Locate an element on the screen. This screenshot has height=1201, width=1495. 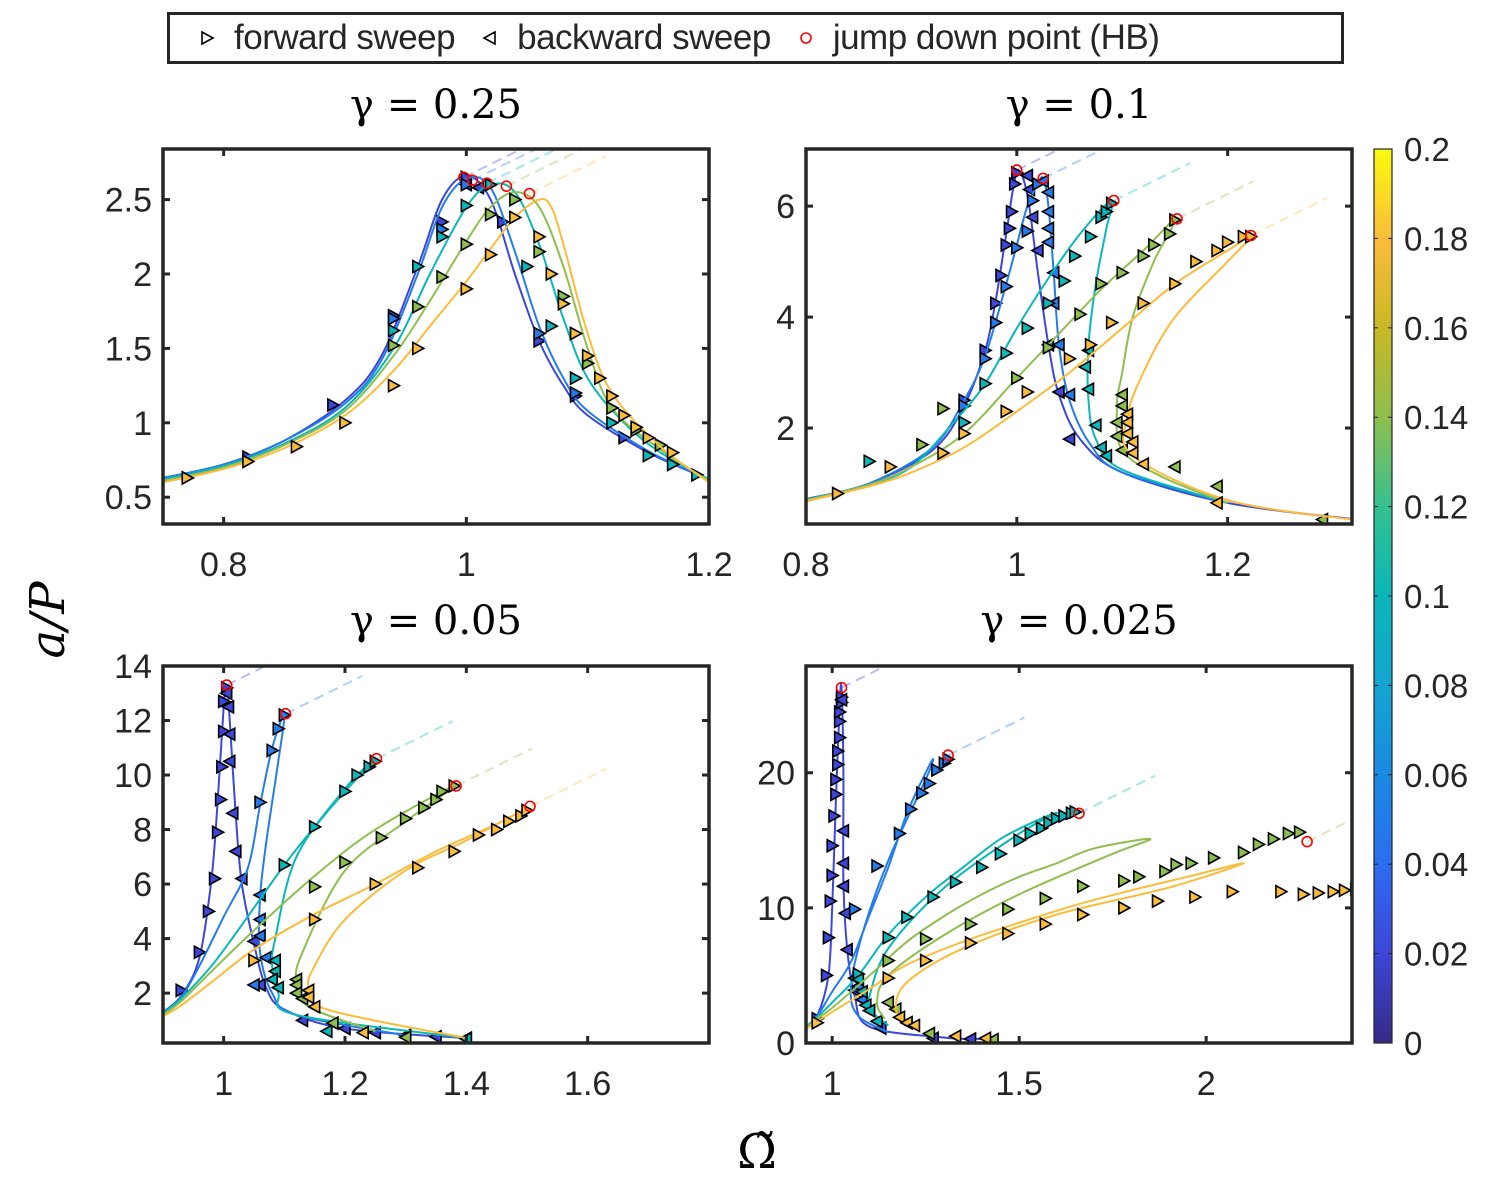
y-axis-label: a/P is located at coordinates (48, 620).